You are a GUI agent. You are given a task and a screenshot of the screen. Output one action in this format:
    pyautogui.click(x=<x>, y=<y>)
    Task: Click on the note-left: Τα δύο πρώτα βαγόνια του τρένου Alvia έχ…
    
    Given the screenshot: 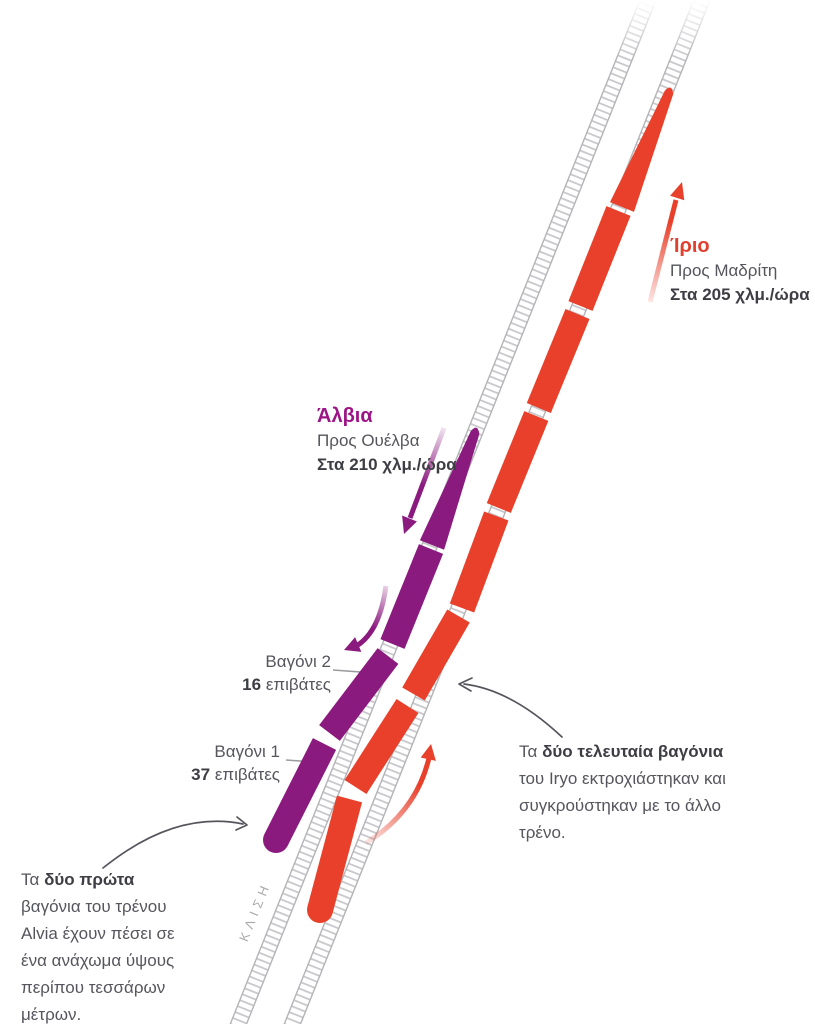 What is the action you would take?
    pyautogui.click(x=98, y=947)
    